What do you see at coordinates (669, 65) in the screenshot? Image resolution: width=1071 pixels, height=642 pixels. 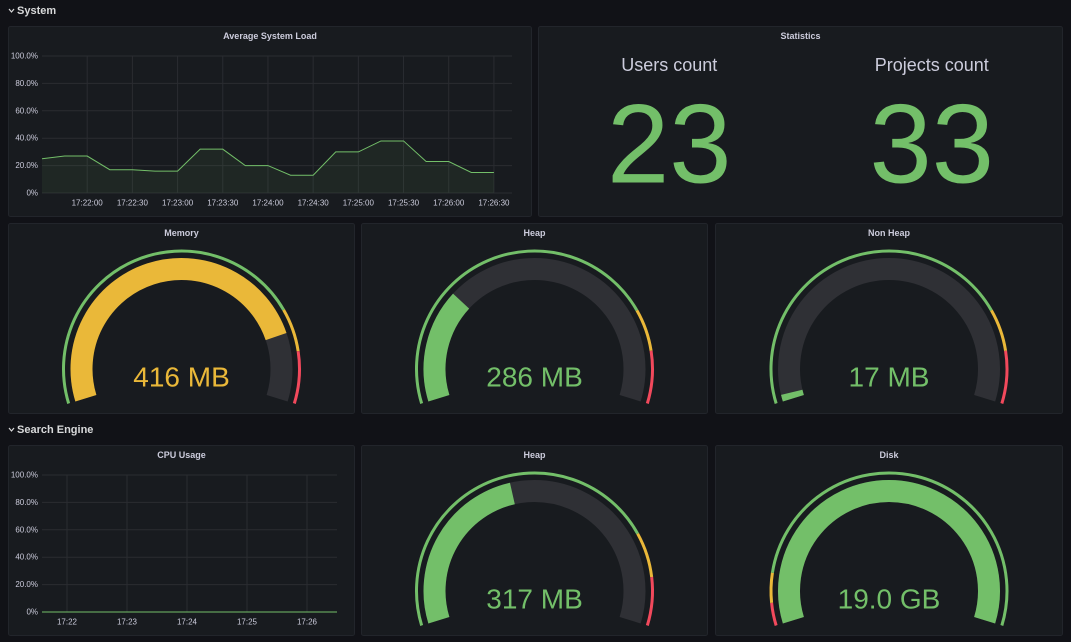 I see `stat-label: Users count` at bounding box center [669, 65].